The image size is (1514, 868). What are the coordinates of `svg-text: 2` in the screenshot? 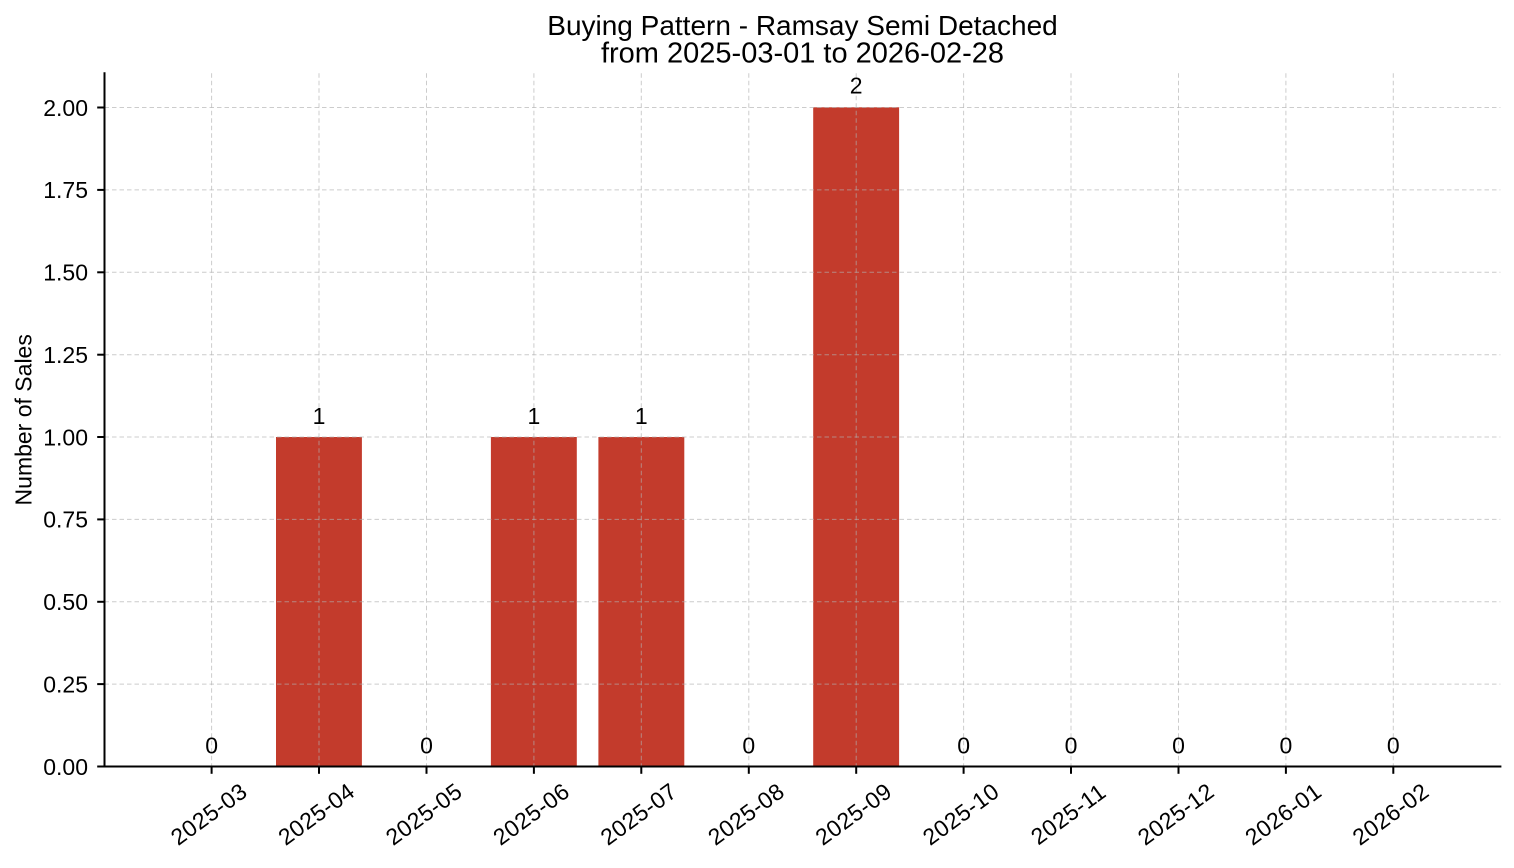 It's located at (856, 86).